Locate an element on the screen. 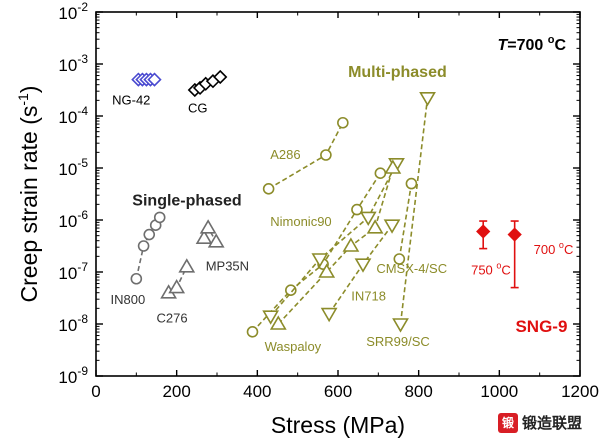  group-label: Single-phased is located at coordinates (186, 200).